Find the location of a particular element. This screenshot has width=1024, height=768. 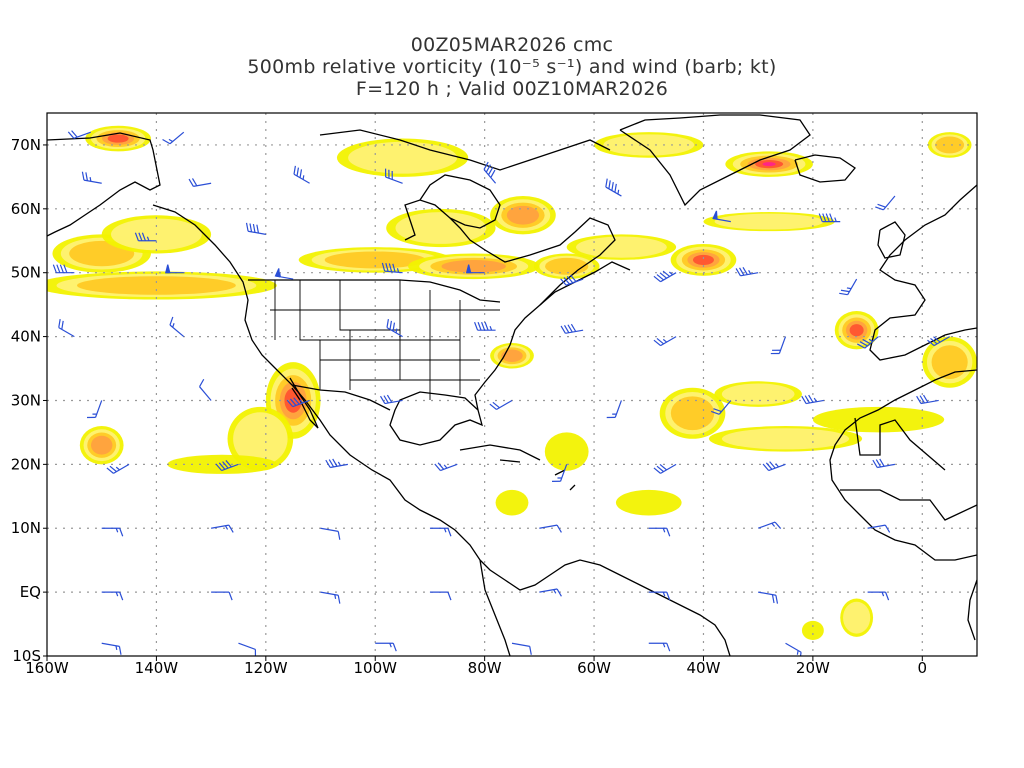

lon-tick-label: 100W is located at coordinates (376, 668).